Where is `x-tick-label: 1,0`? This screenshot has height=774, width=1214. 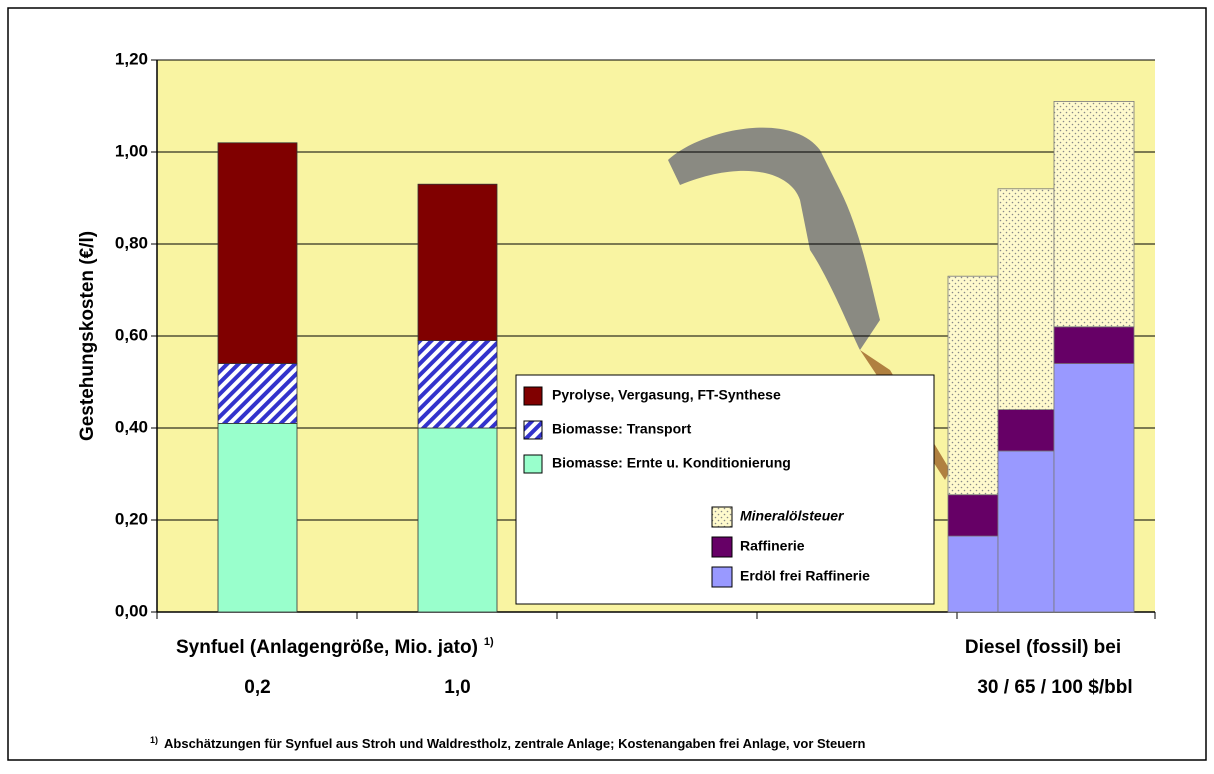
x-tick-label: 1,0 is located at coordinates (457, 687).